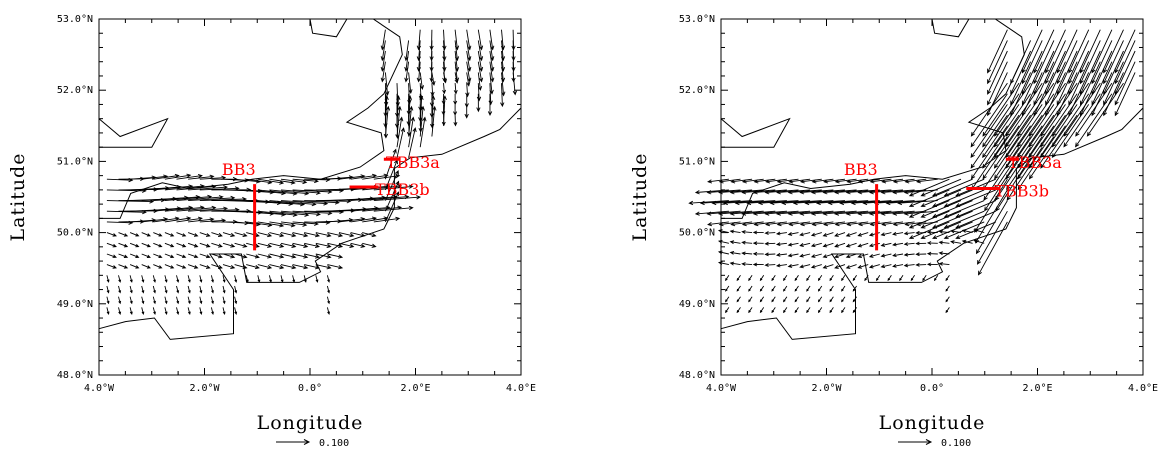 This screenshot has height=450, width=1161. What do you see at coordinates (402, 189) in the screenshot?
I see `section-label-tbb3b: TBB3b` at bounding box center [402, 189].